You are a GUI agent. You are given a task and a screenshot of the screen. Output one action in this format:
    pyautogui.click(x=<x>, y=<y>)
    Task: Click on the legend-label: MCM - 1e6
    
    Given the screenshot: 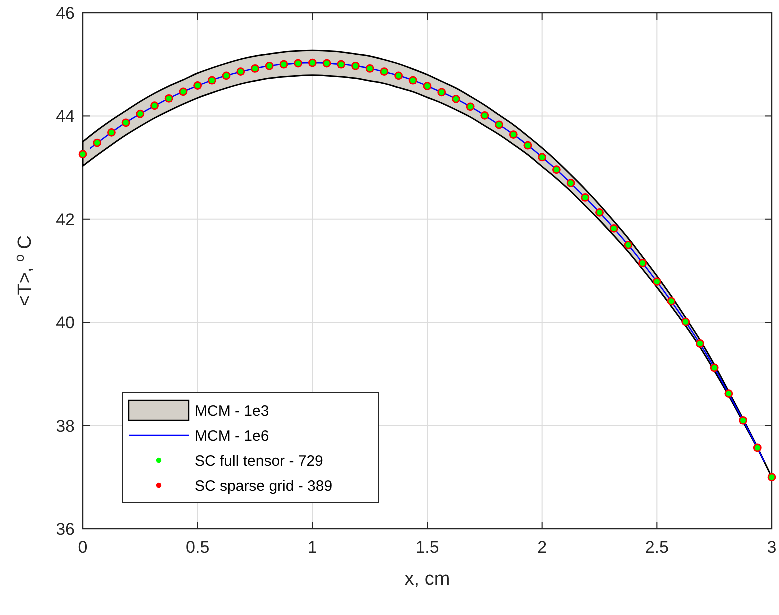 What is the action you would take?
    pyautogui.click(x=232, y=436)
    